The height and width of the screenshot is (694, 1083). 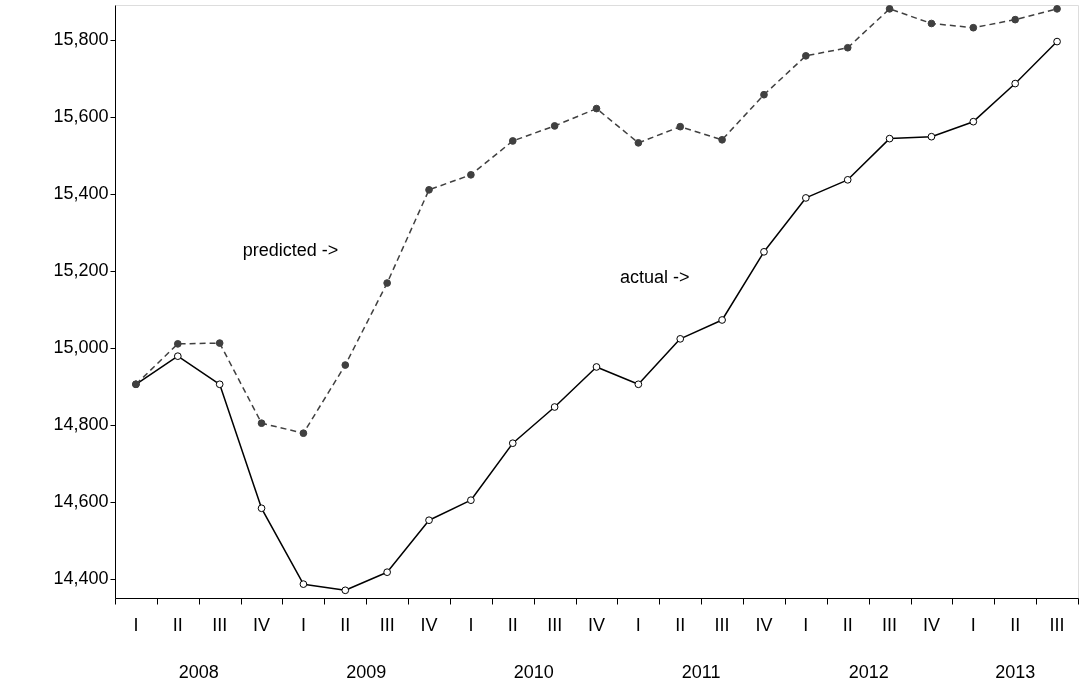 I want to click on y-tick-label: 14,800, so click(x=81, y=424).